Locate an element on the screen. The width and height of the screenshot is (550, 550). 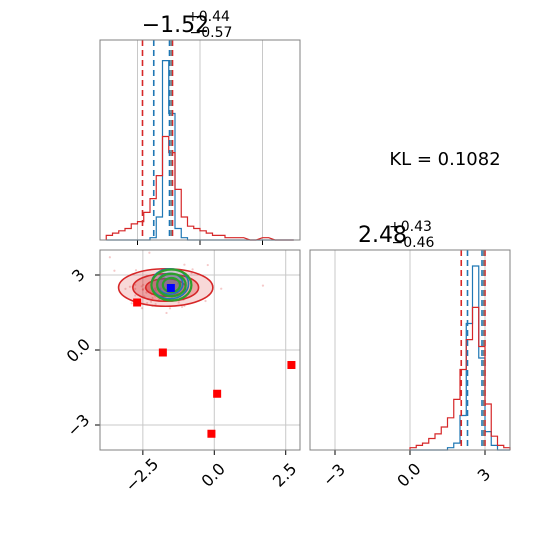
marginal-x-title-upper: +0.44 is located at coordinates (208, 17).